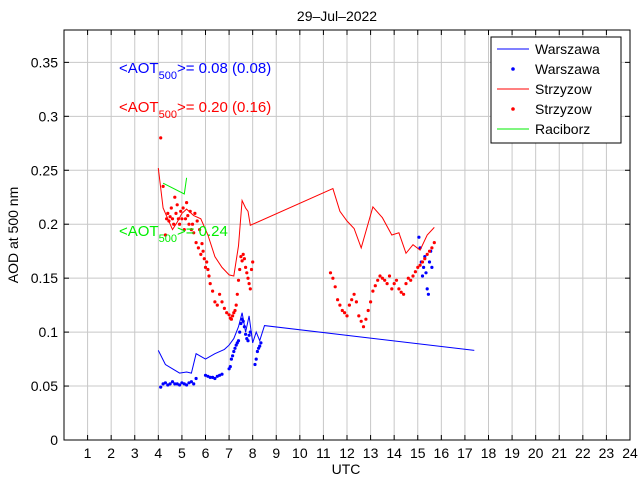 The image size is (640, 480). What do you see at coordinates (182, 453) in the screenshot?
I see `x-tick-label: 5` at bounding box center [182, 453].